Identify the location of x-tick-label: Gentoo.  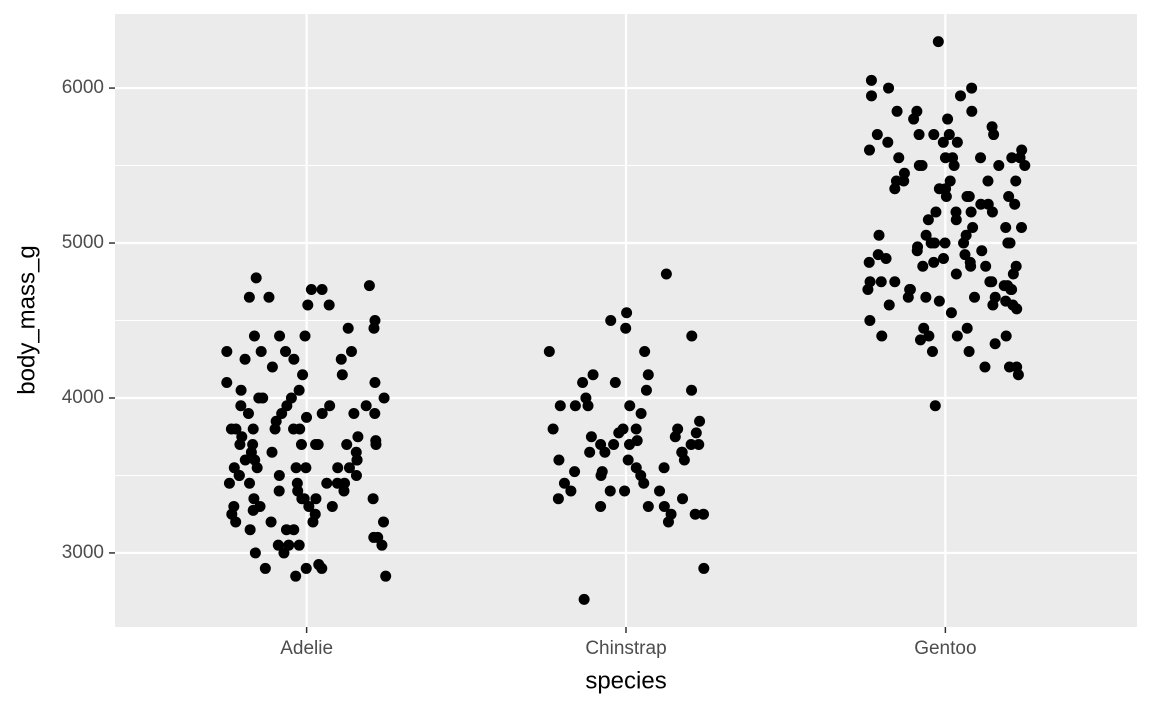
(945, 648).